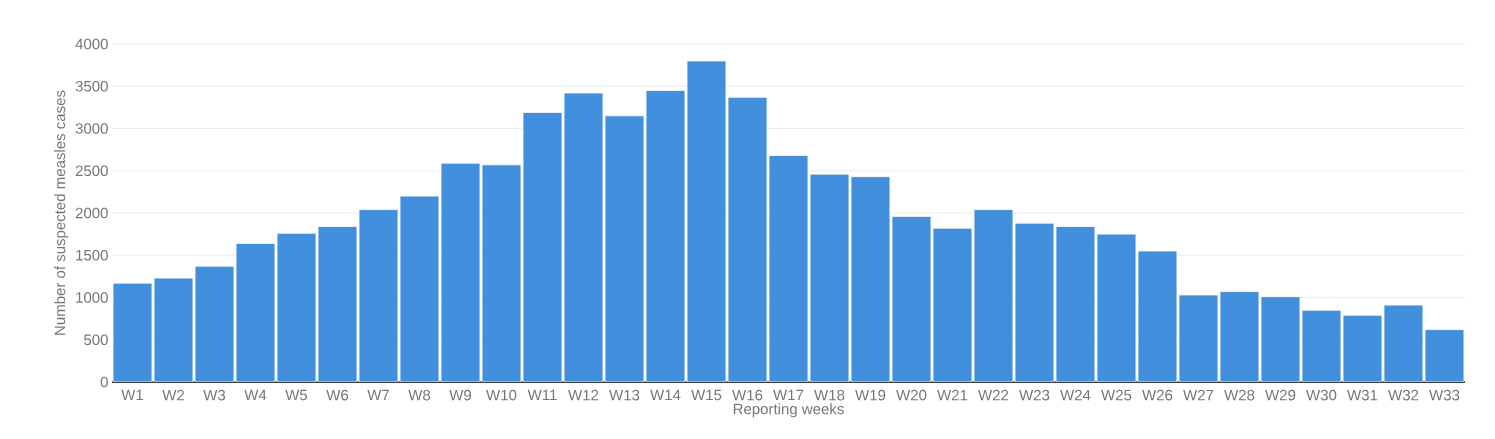 The height and width of the screenshot is (439, 1495). Describe the element at coordinates (96, 340) in the screenshot. I see `y-tick-label: 500` at that location.